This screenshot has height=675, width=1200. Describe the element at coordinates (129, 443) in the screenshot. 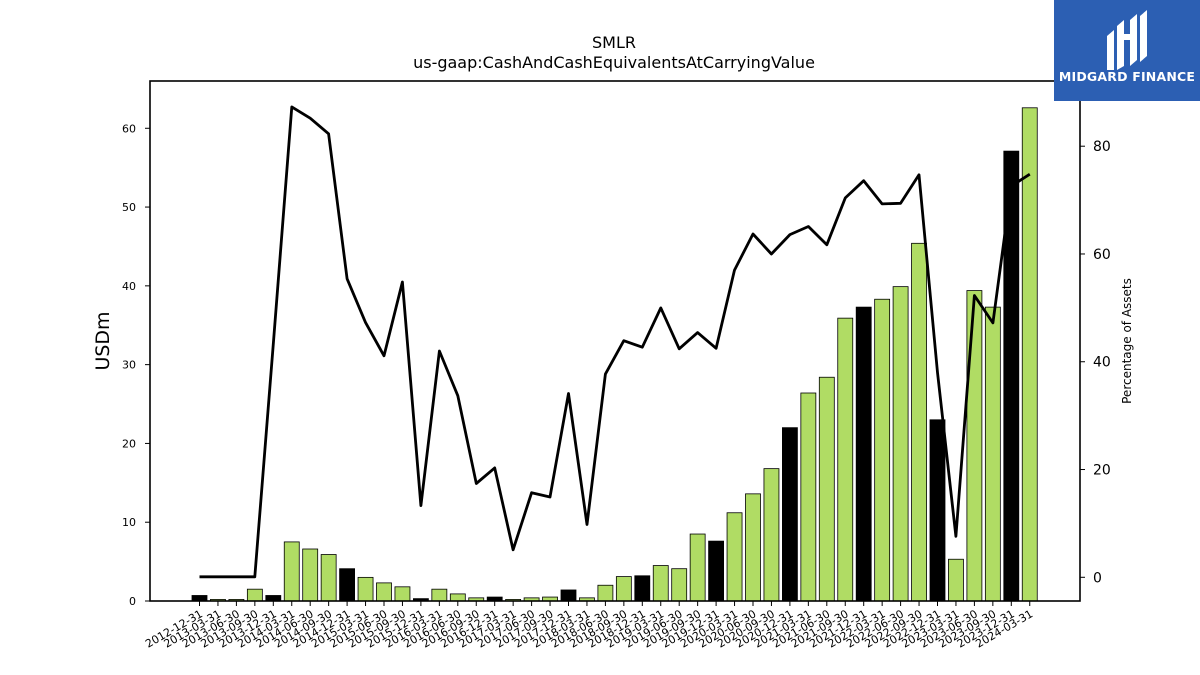

I see `y-tick-label: 20` at that location.